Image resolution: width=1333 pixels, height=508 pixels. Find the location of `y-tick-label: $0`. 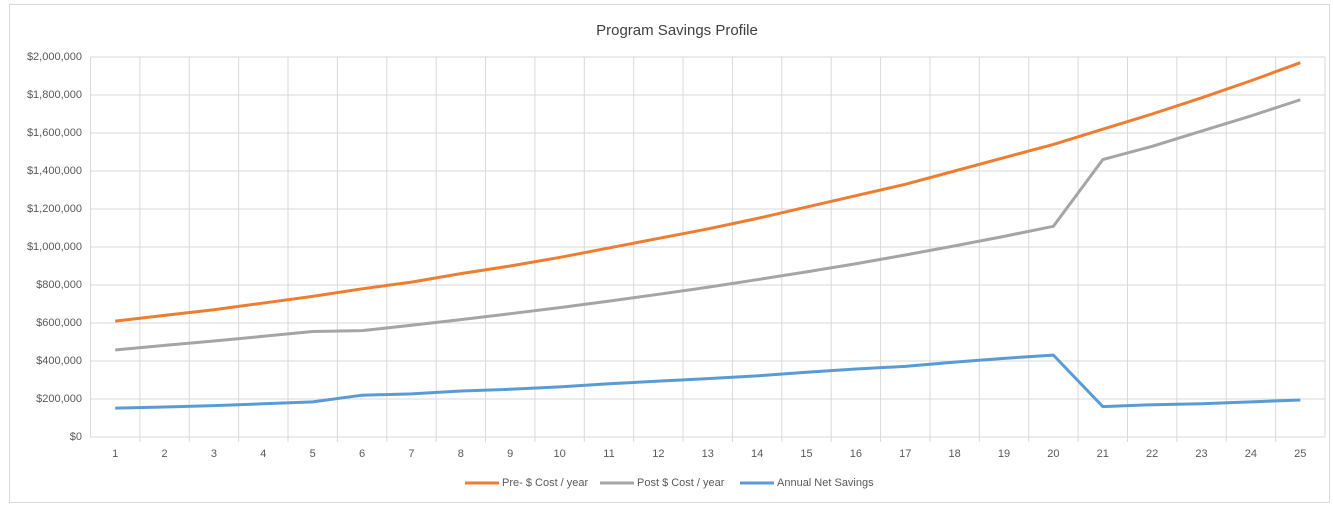

y-tick-label: $0 is located at coordinates (76, 437).